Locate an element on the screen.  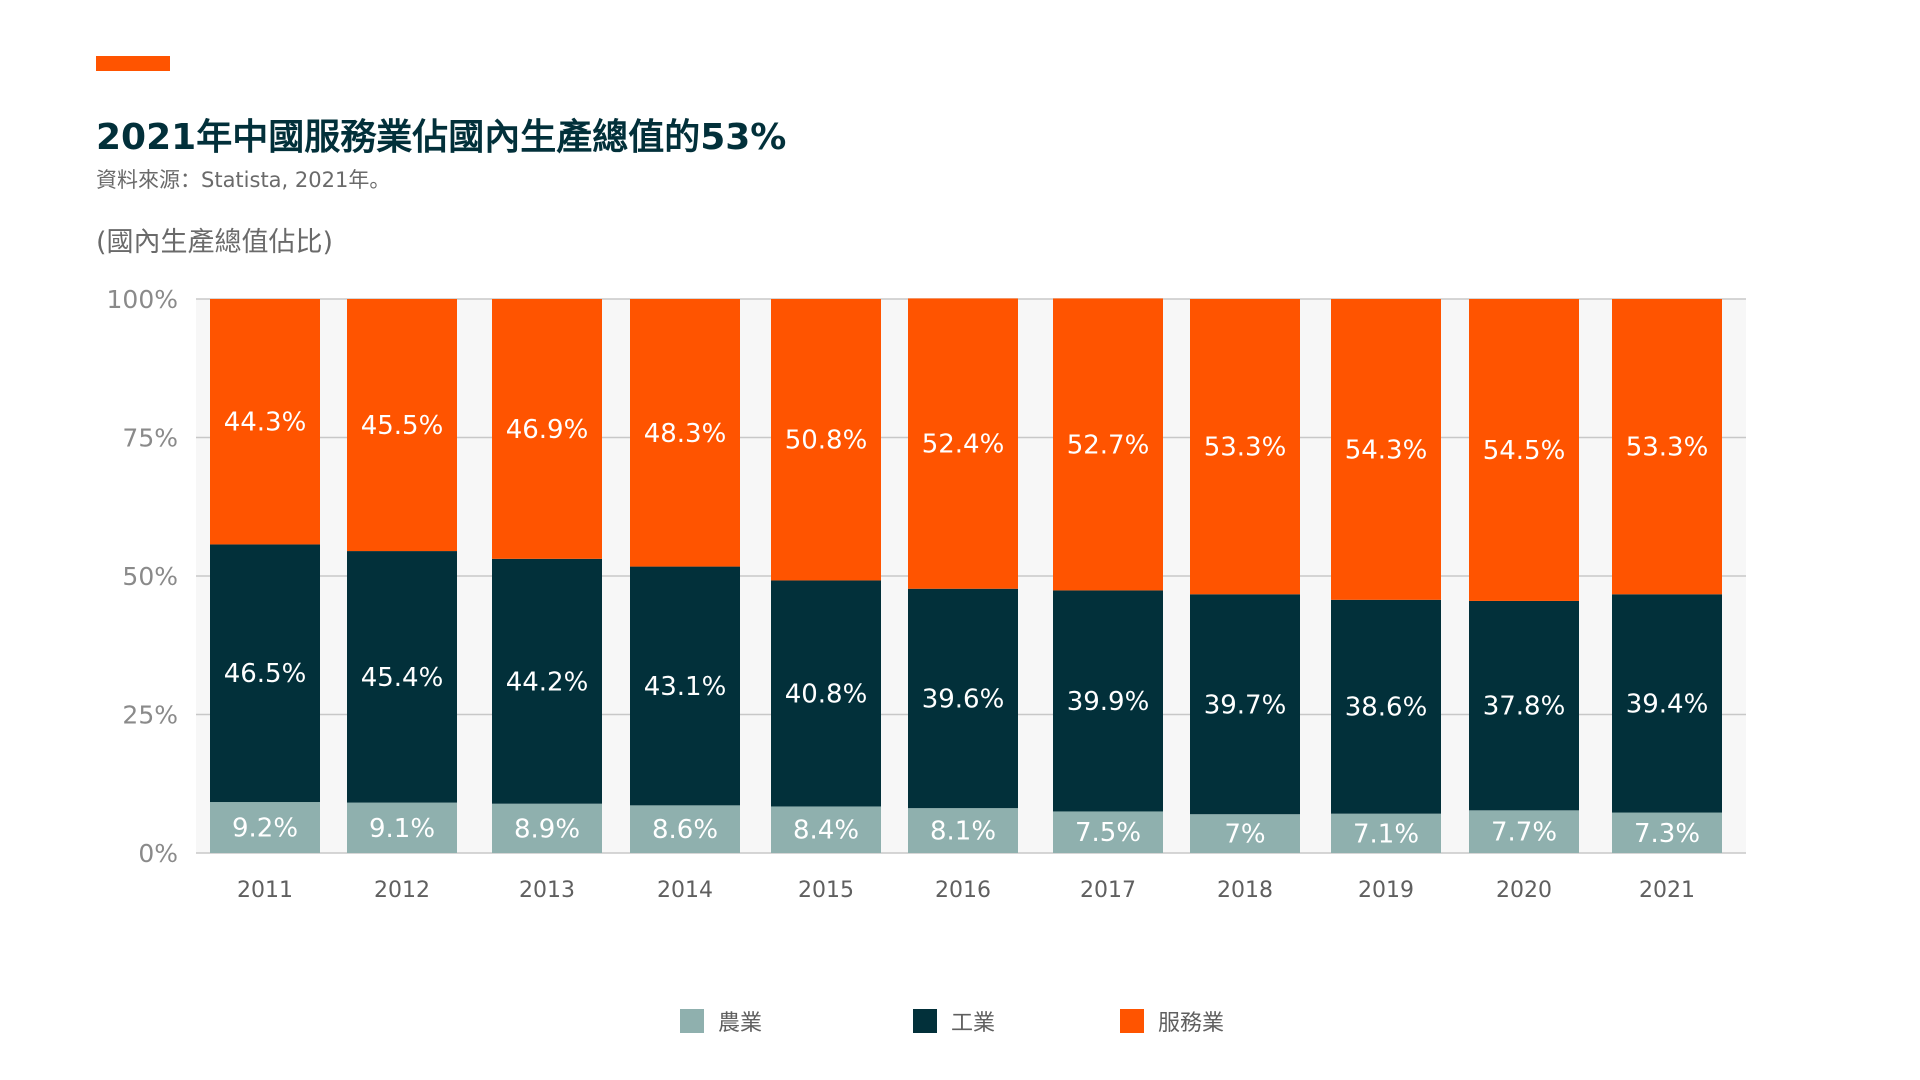
bar-segment-agriculture-2020 is located at coordinates (1524, 831).